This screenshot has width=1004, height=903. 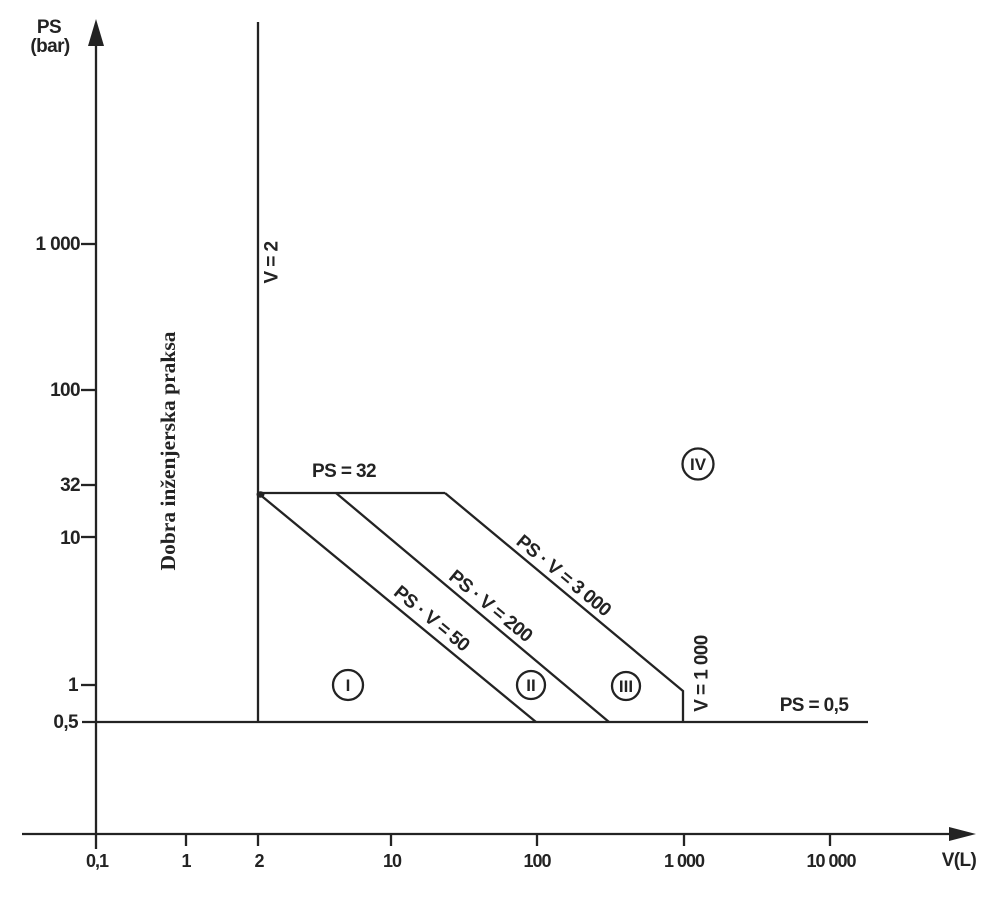 What do you see at coordinates (259, 861) in the screenshot?
I see `svg-text: 2` at bounding box center [259, 861].